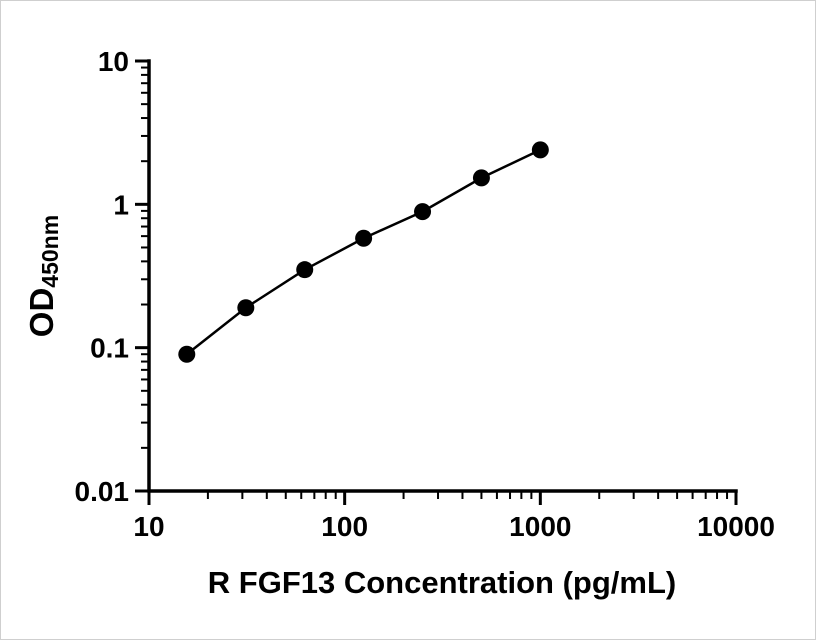  Describe the element at coordinates (41, 313) in the screenshot. I see `y-axis-title-main: OD` at that location.